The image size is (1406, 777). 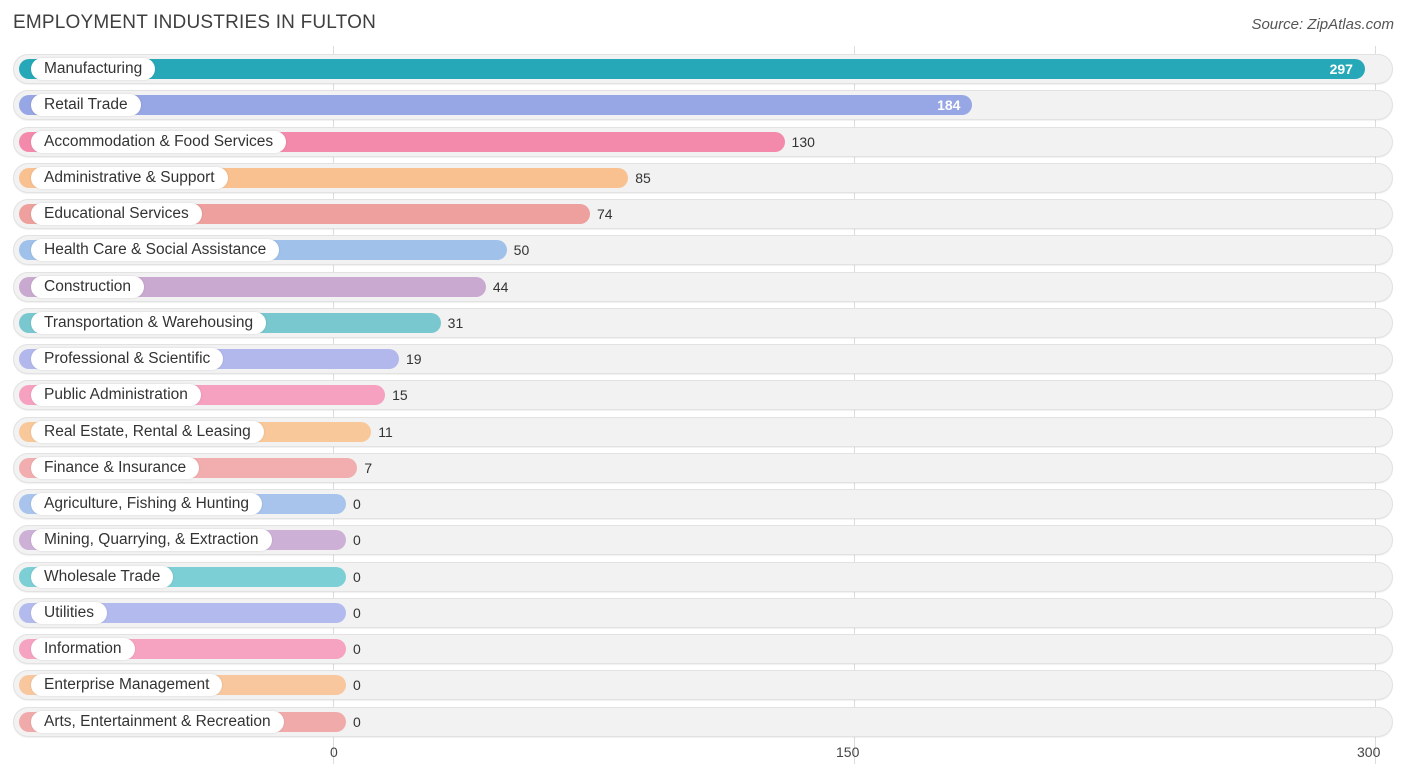 What do you see at coordinates (643, 177) in the screenshot?
I see `value-label: 85` at bounding box center [643, 177].